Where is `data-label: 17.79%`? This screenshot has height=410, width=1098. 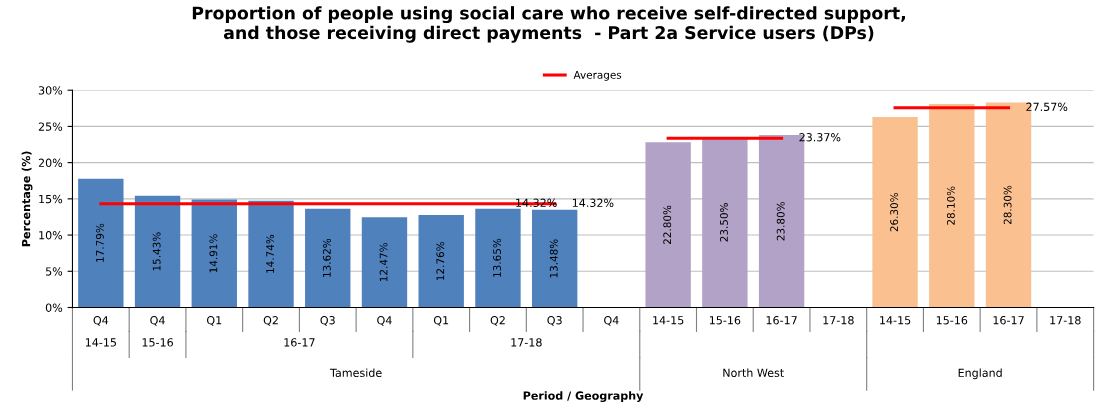
data-label: 17.79% is located at coordinates (99, 242).